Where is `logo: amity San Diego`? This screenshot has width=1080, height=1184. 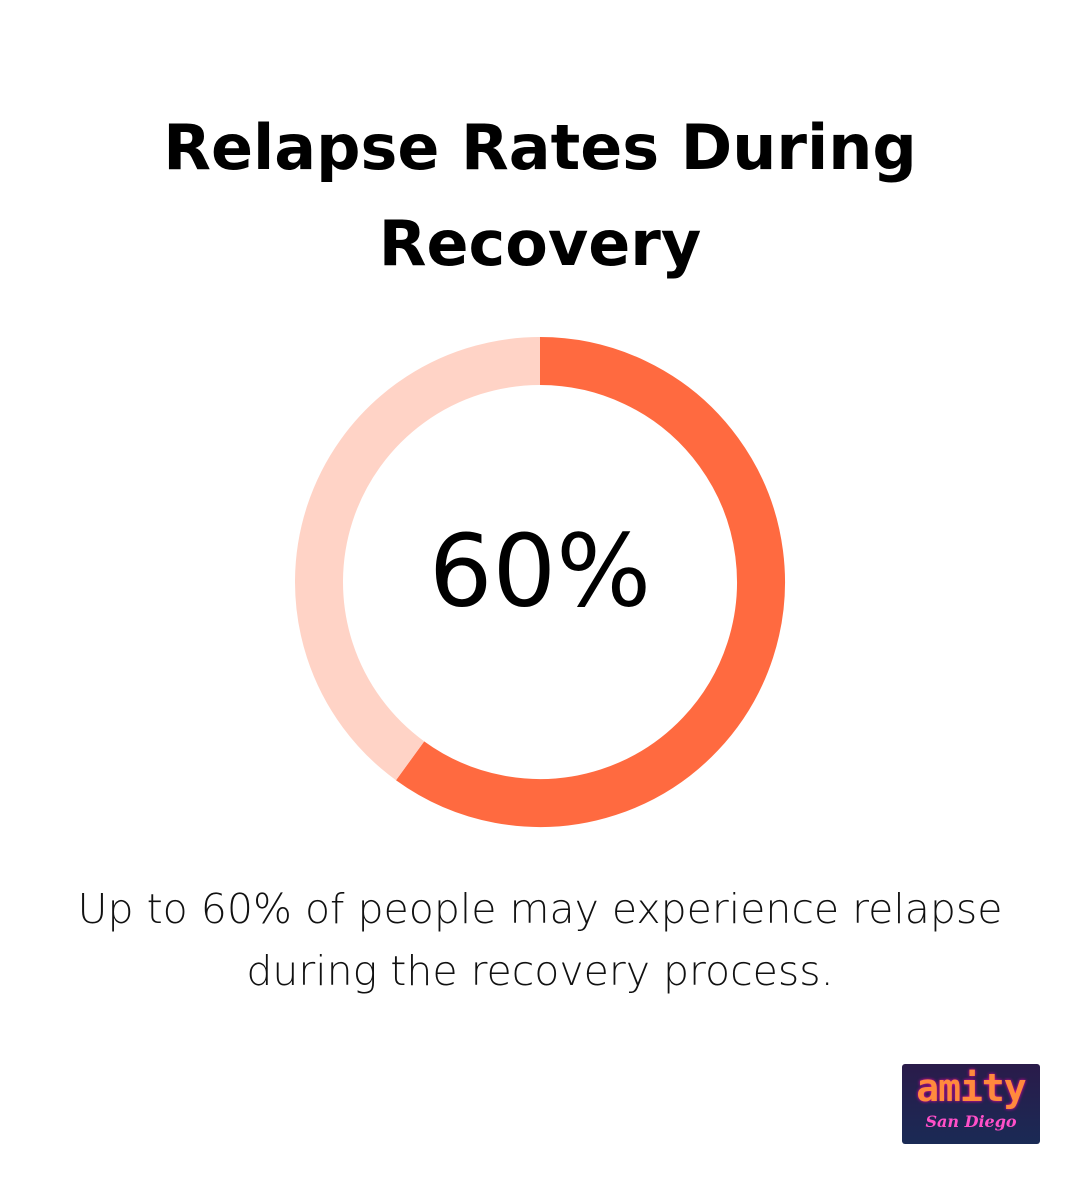 logo: amity San Diego is located at coordinates (971, 1104).